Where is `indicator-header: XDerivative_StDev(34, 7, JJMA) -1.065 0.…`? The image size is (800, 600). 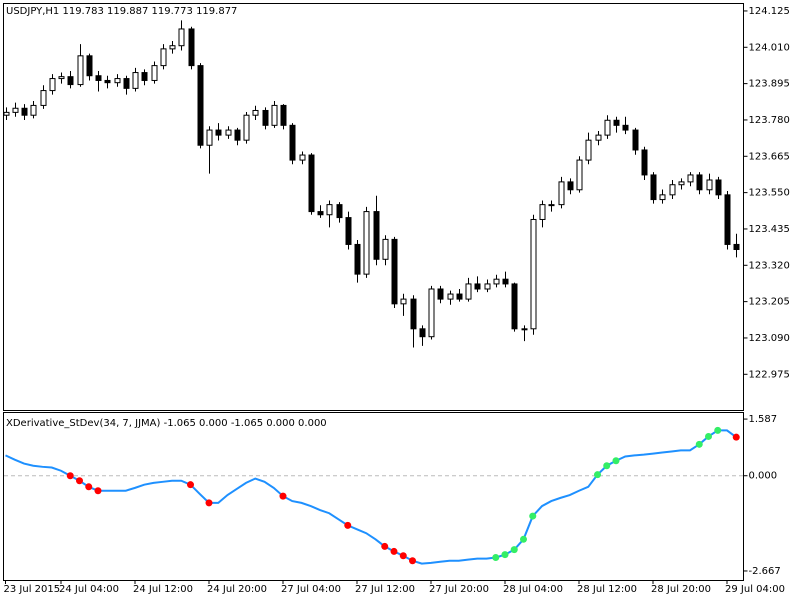 indicator-header: XDerivative_StDev(34, 7, JJMA) -1.065 0.… is located at coordinates (166, 423).